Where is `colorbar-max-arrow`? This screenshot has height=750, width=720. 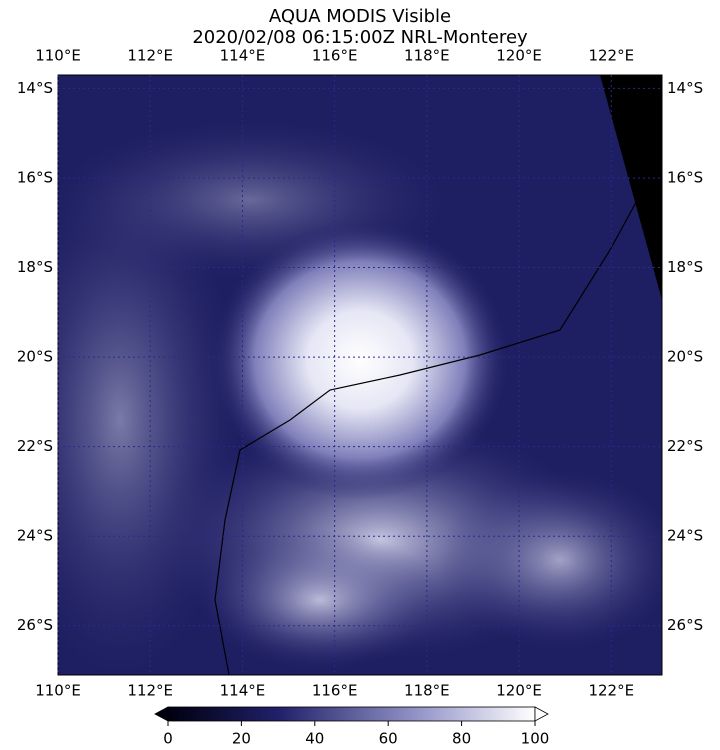 colorbar-max-arrow is located at coordinates (541, 714).